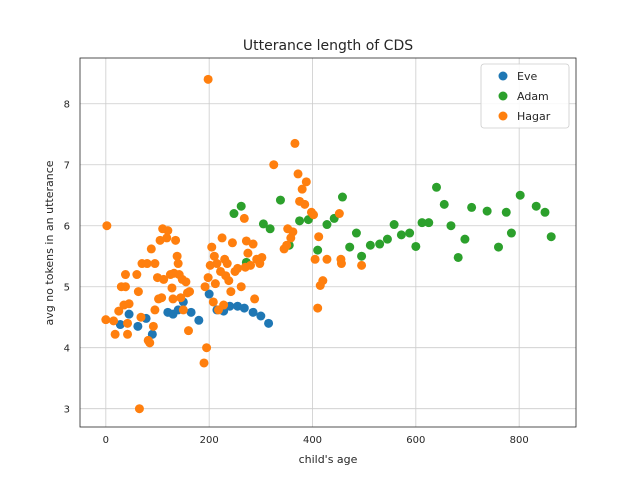  I want to click on y-tick-label: 8, so click(67, 105).